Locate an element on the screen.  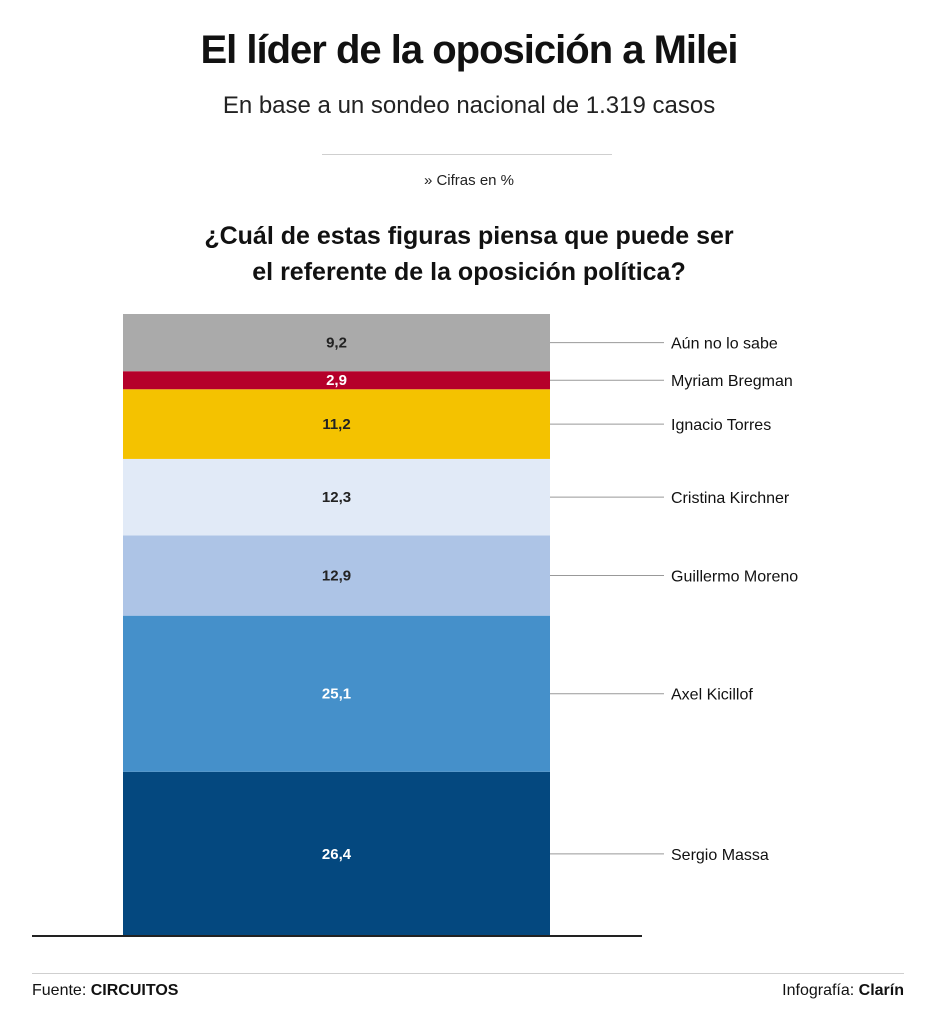
value-label-guillermo-moreno: 12,9 is located at coordinates (336, 576).